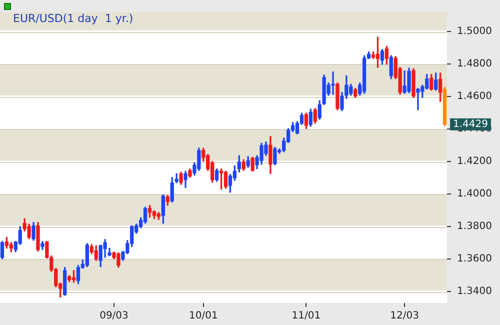  Describe the element at coordinates (474, 162) in the screenshot. I see `y-tick-label: 1.4200` at that location.